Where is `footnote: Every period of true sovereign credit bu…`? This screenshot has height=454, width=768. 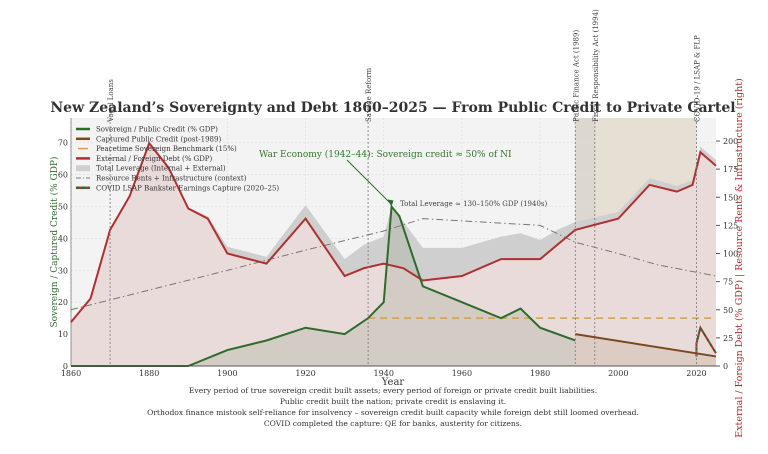 footnote: Every period of true sovereign credit bu… is located at coordinates (393, 390).